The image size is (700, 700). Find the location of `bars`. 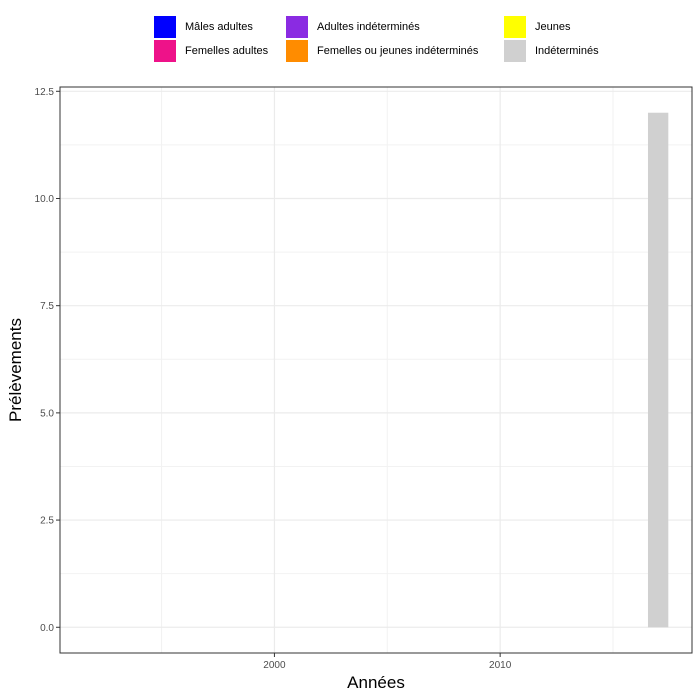

bars is located at coordinates (658, 370).